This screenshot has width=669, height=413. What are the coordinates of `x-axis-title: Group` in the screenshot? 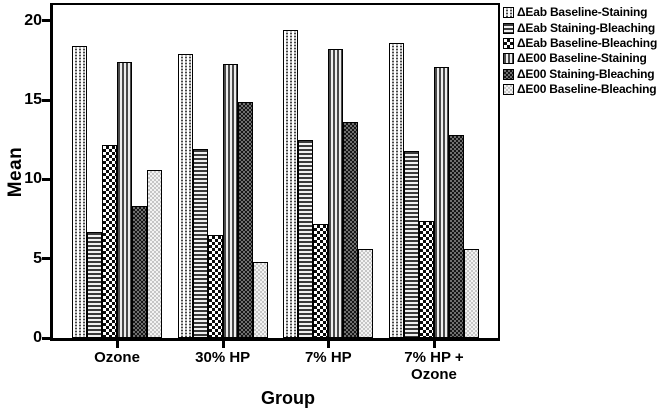 It's located at (288, 398).